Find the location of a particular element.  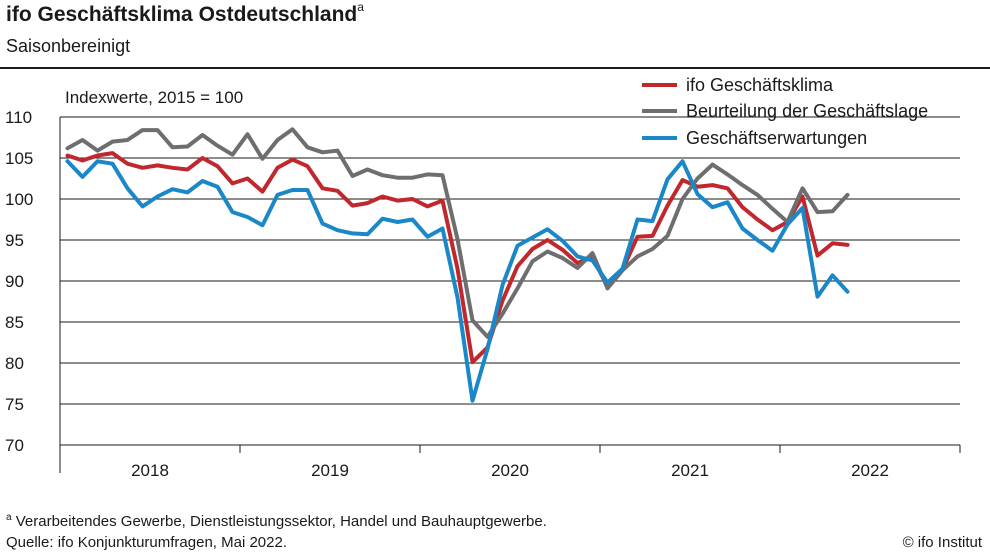

x-tick-label-2018: 2018 is located at coordinates (150, 470).